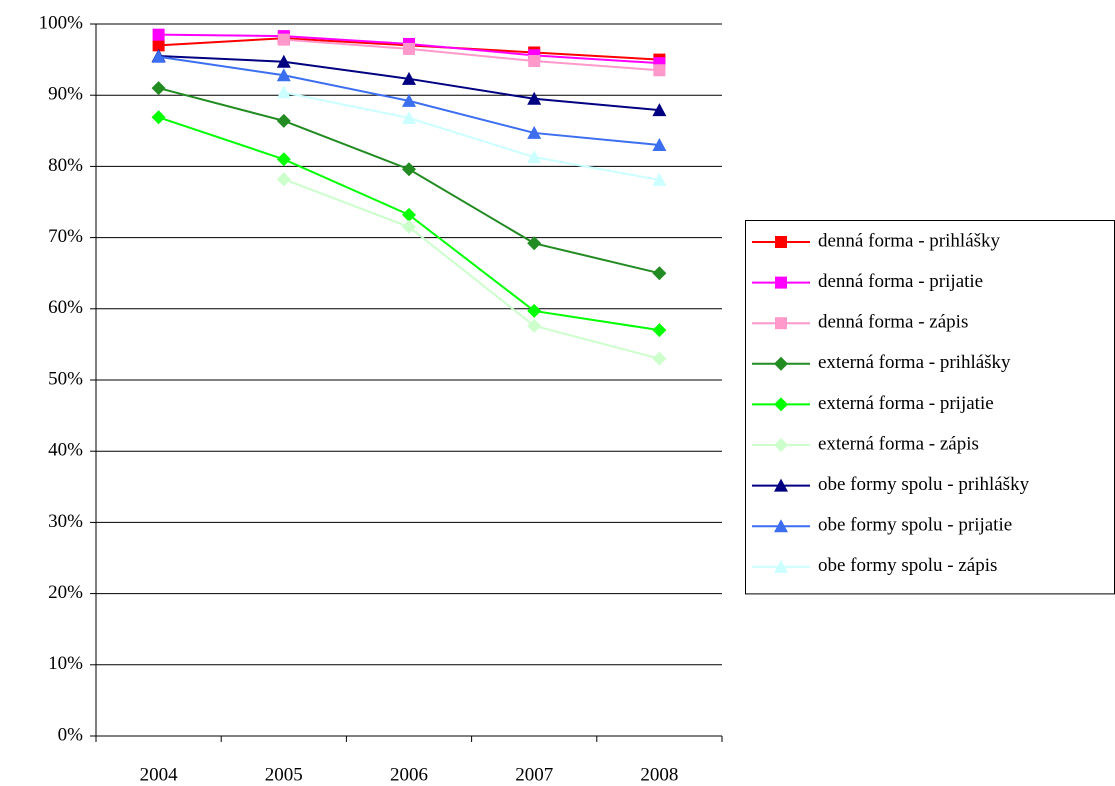 Image resolution: width=1115 pixels, height=786 pixels. Describe the element at coordinates (907, 565) in the screenshot. I see `legend-label: obe formy spolu - zápis` at that location.